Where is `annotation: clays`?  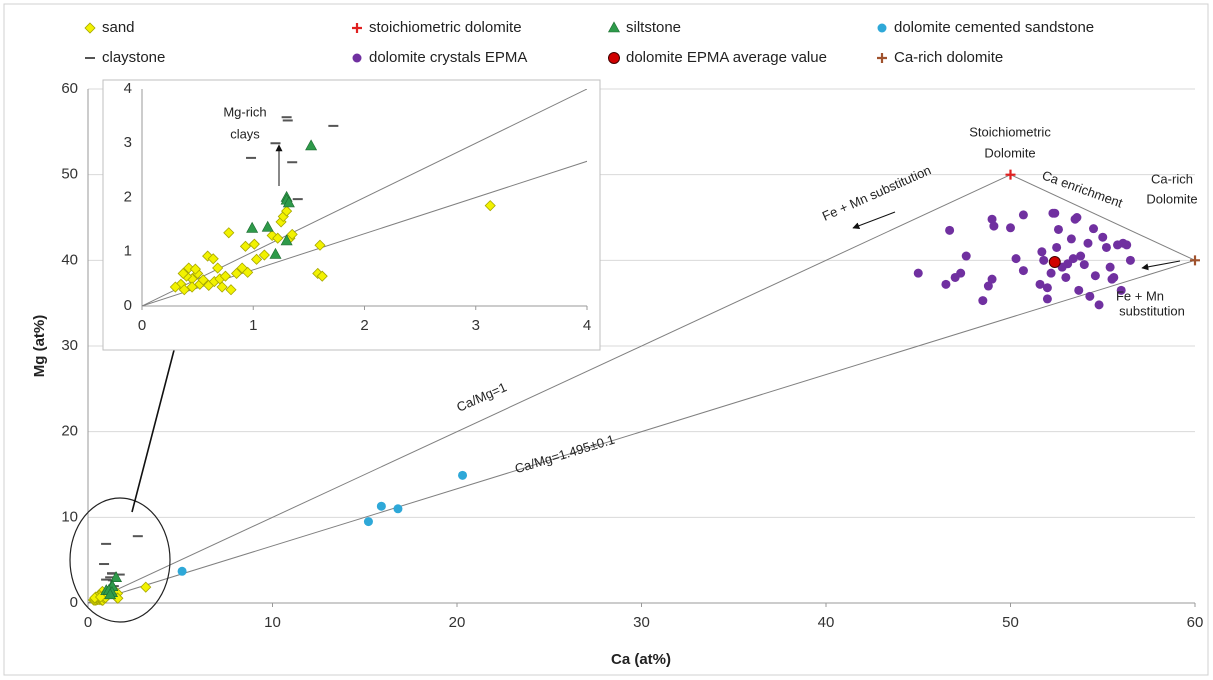
annotation: clays is located at coordinates (245, 133).